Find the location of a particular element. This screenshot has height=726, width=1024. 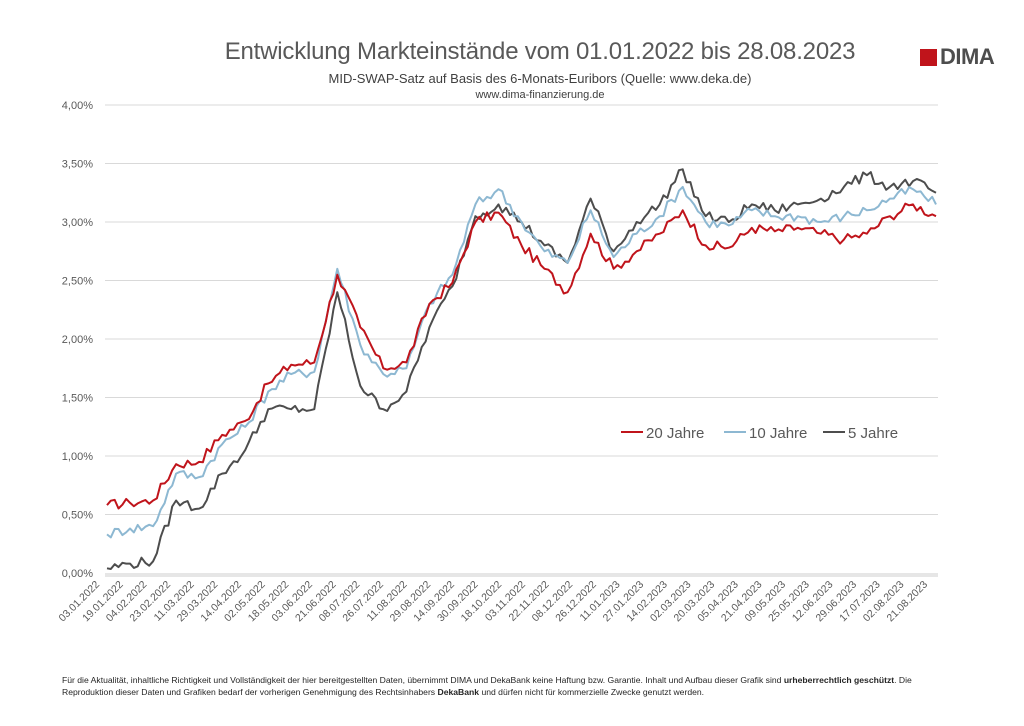

y-tick-label: 0,50% is located at coordinates (77, 516).